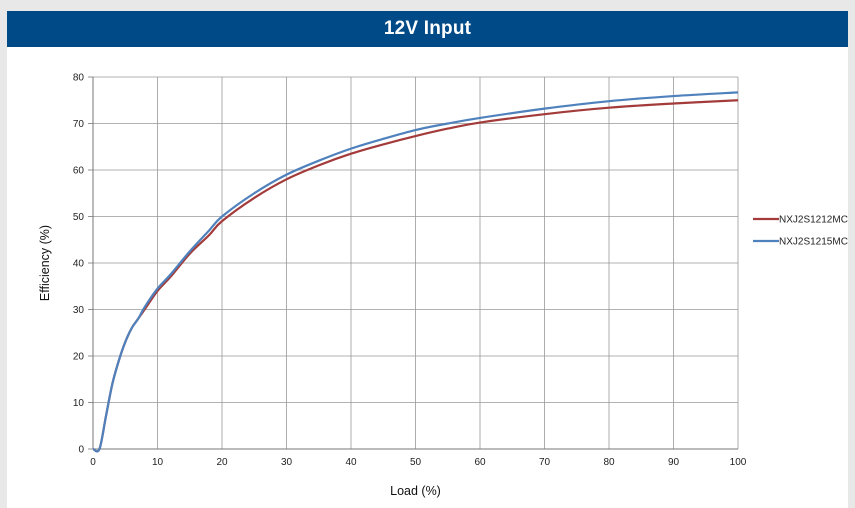 The height and width of the screenshot is (508, 855). What do you see at coordinates (79, 310) in the screenshot?
I see `y-tick-label: 30` at bounding box center [79, 310].